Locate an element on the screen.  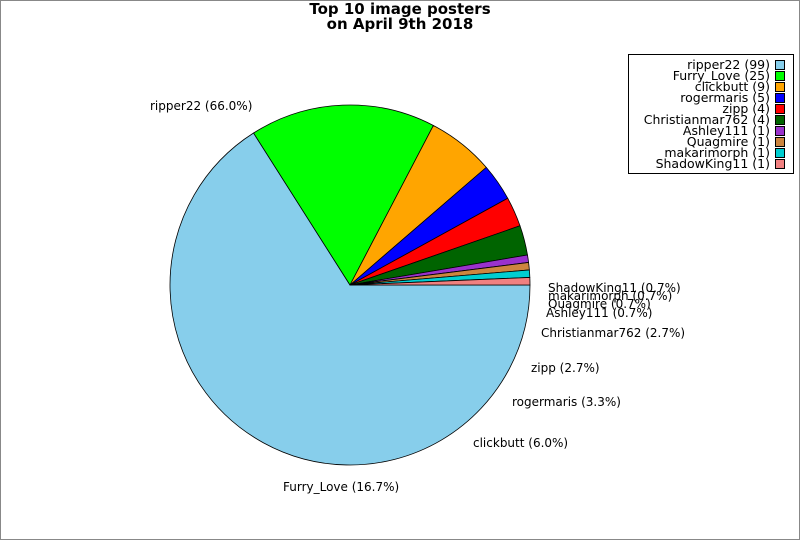
legend-label: Quagmire (1) is located at coordinates (728, 141).